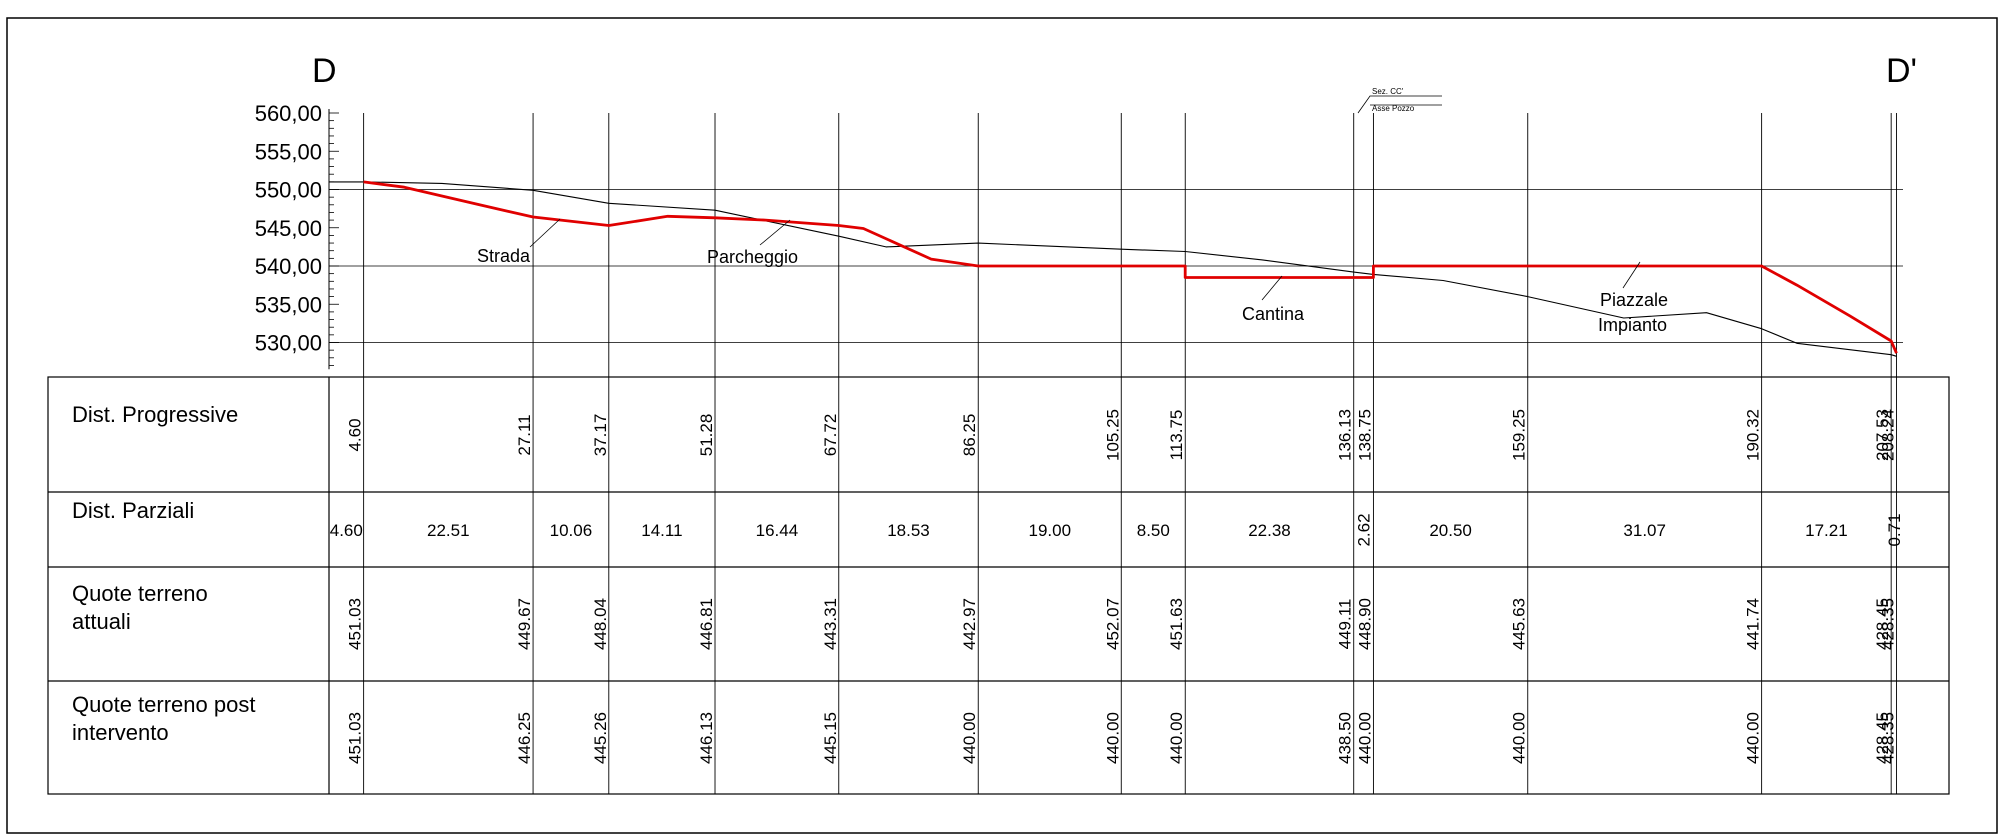  What do you see at coordinates (524, 738) in the screenshot?
I see `ground-post-value: 446.25` at bounding box center [524, 738].